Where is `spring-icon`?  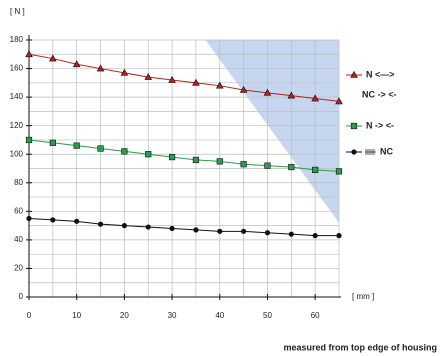 spring-icon is located at coordinates (370, 152).